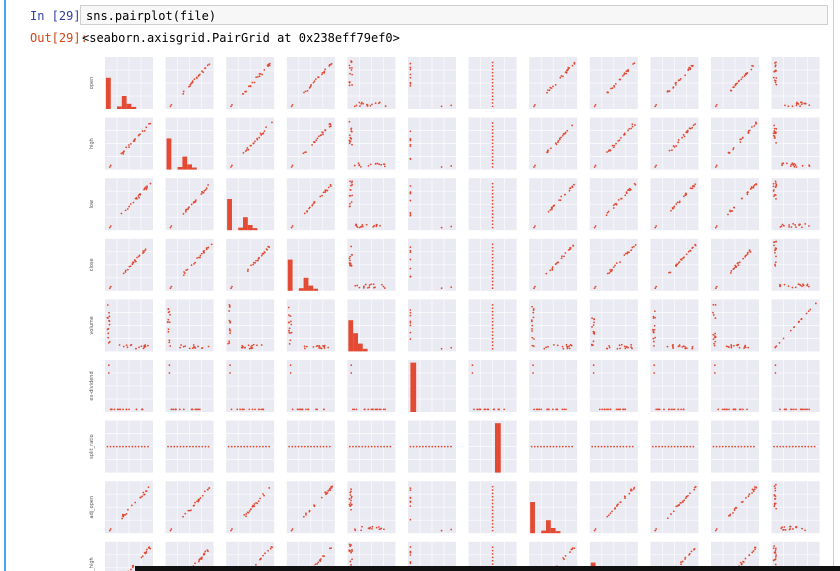 Image resolution: width=840 pixels, height=571 pixels. I want to click on row-label: close, so click(92, 264).